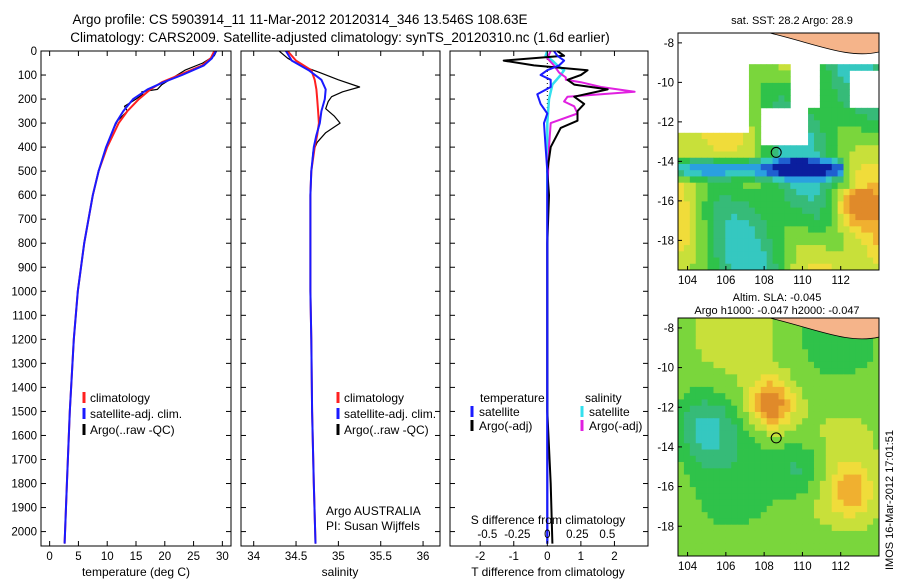 The image size is (900, 580). What do you see at coordinates (609, 412) in the screenshot?
I see `legend-label: satellite` at bounding box center [609, 412].